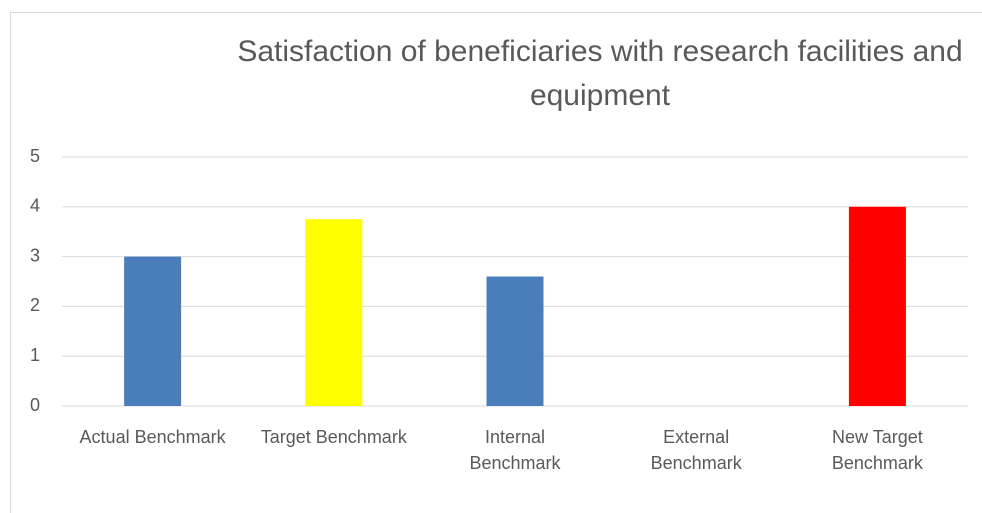 This screenshot has width=982, height=513. Describe the element at coordinates (35, 305) in the screenshot. I see `y-tick-label: 2` at that location.